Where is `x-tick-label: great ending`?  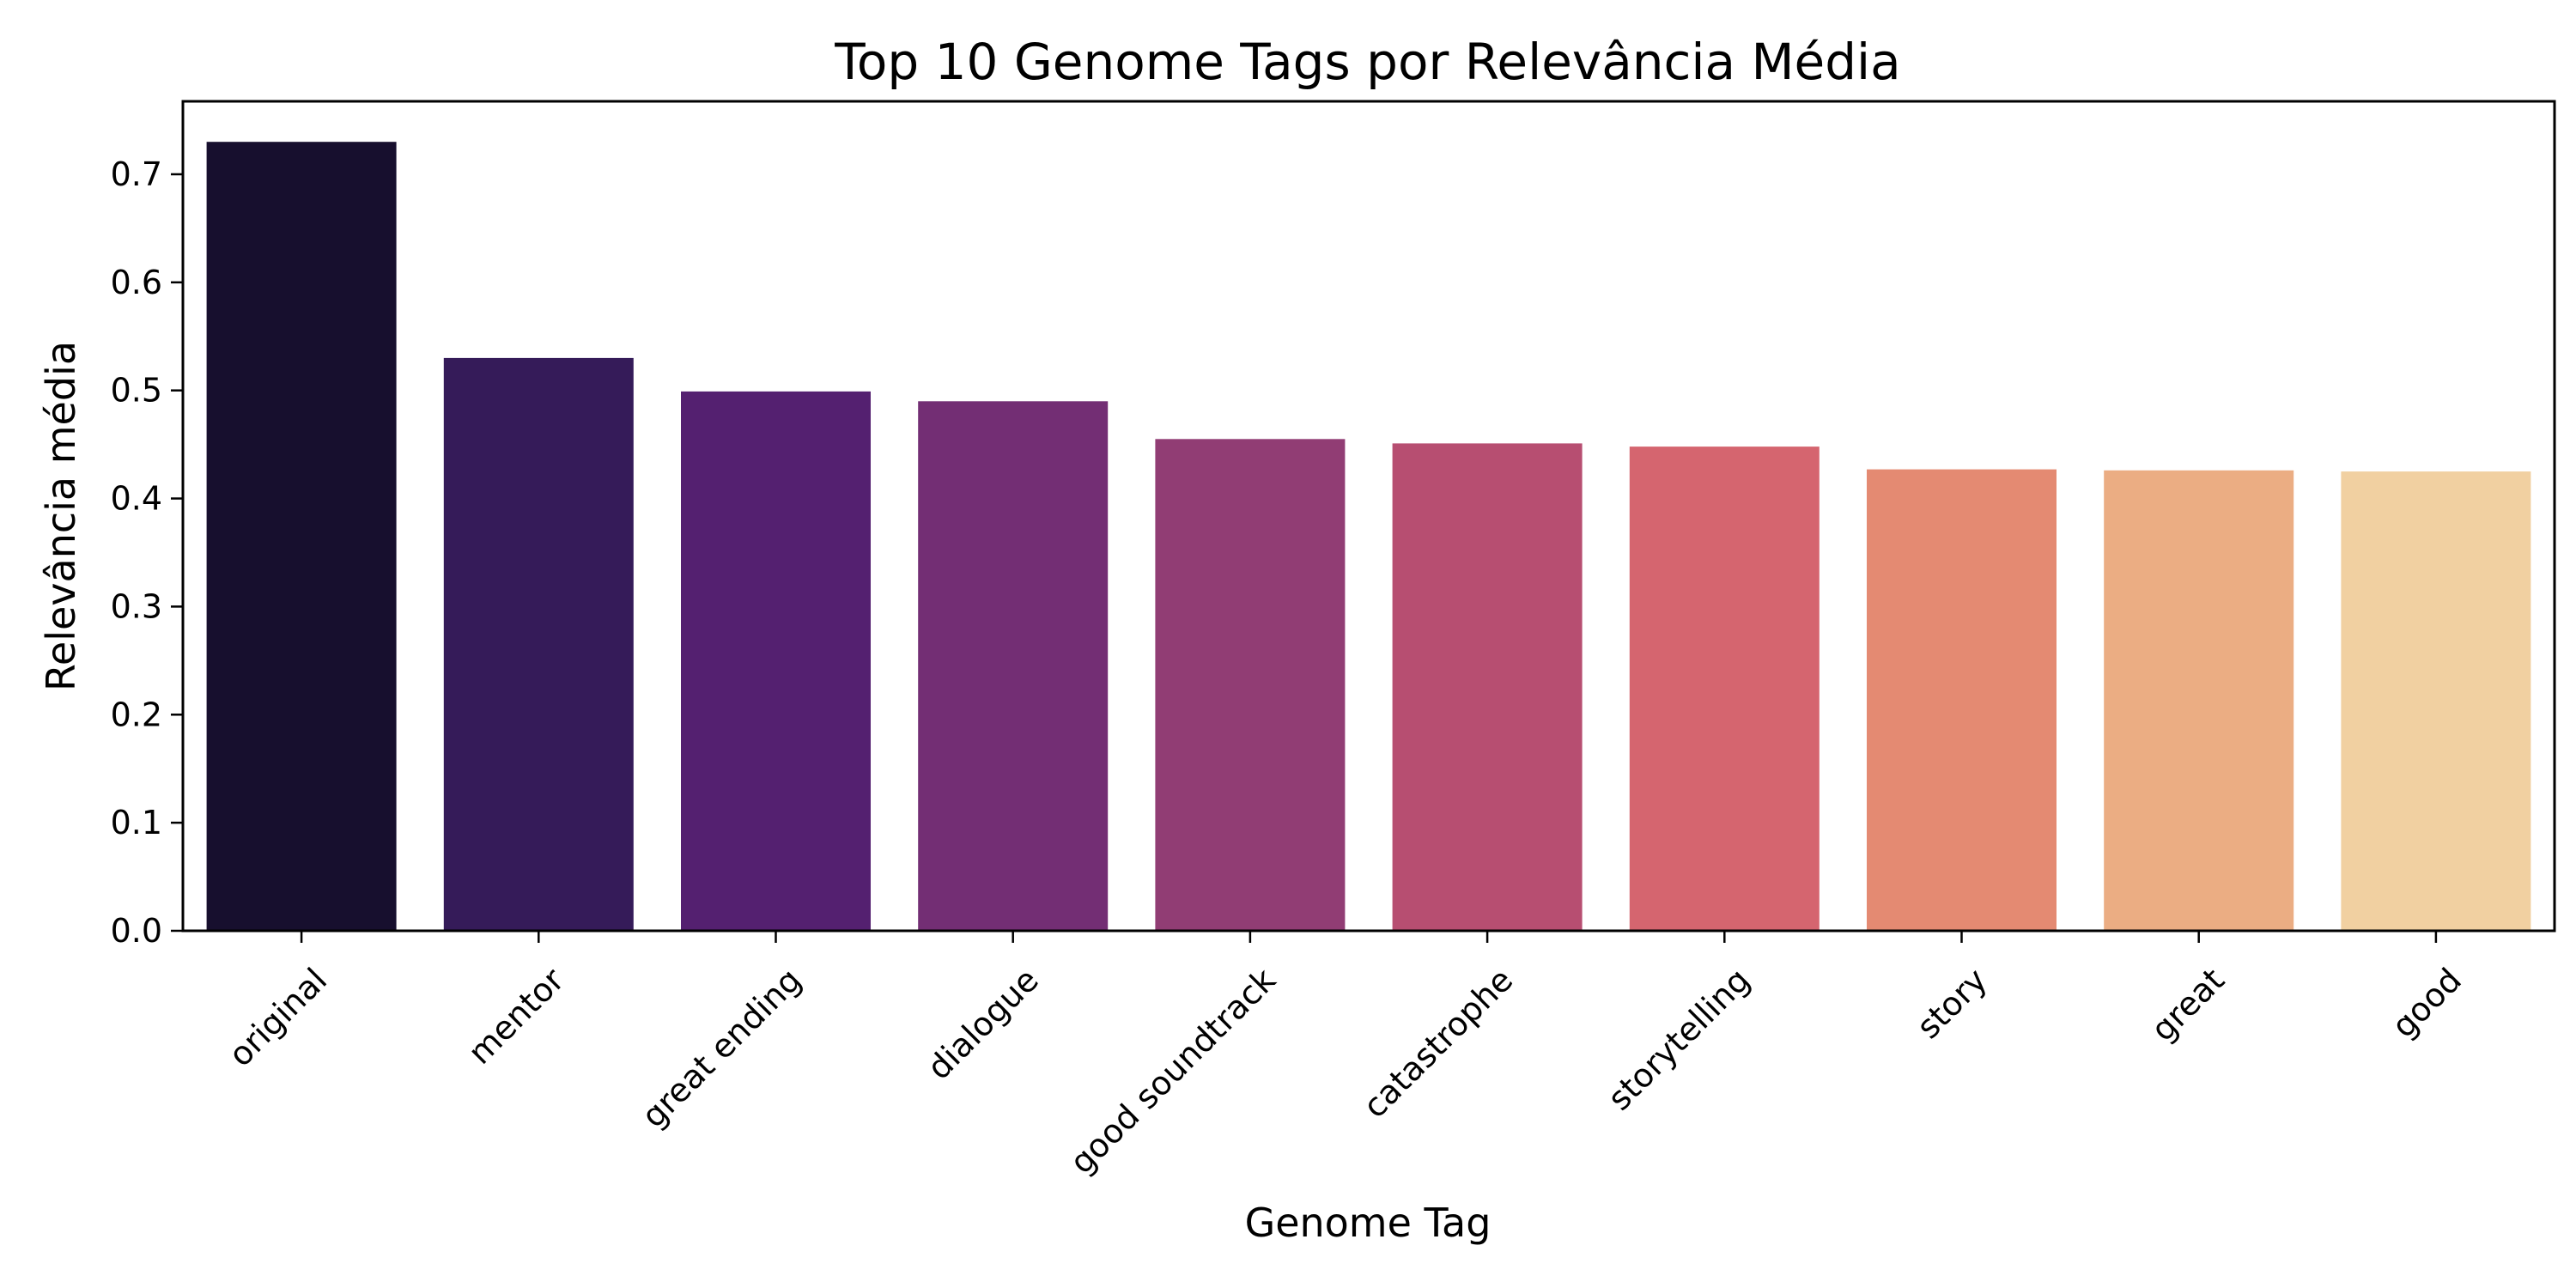
x-tick-label: great ending is located at coordinates (722, 1048).